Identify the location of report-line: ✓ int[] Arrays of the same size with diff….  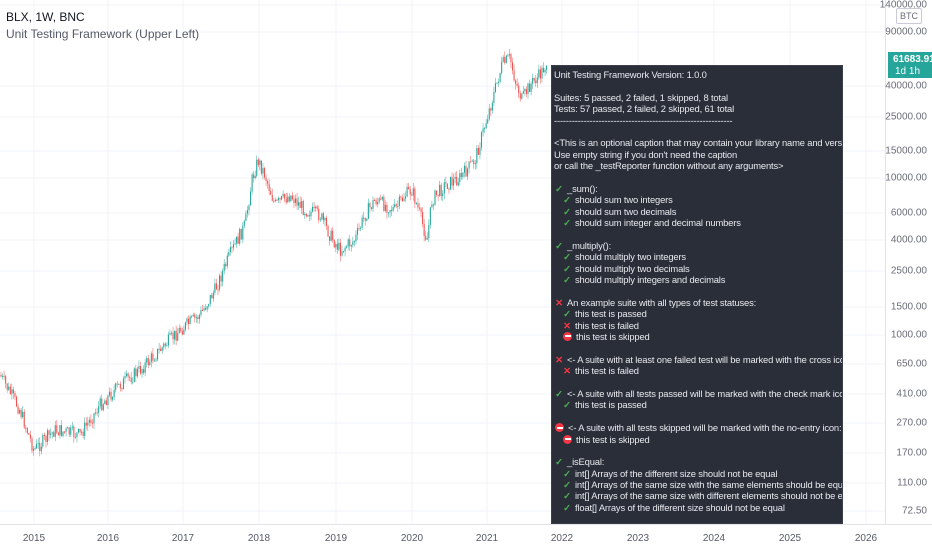
(698, 495).